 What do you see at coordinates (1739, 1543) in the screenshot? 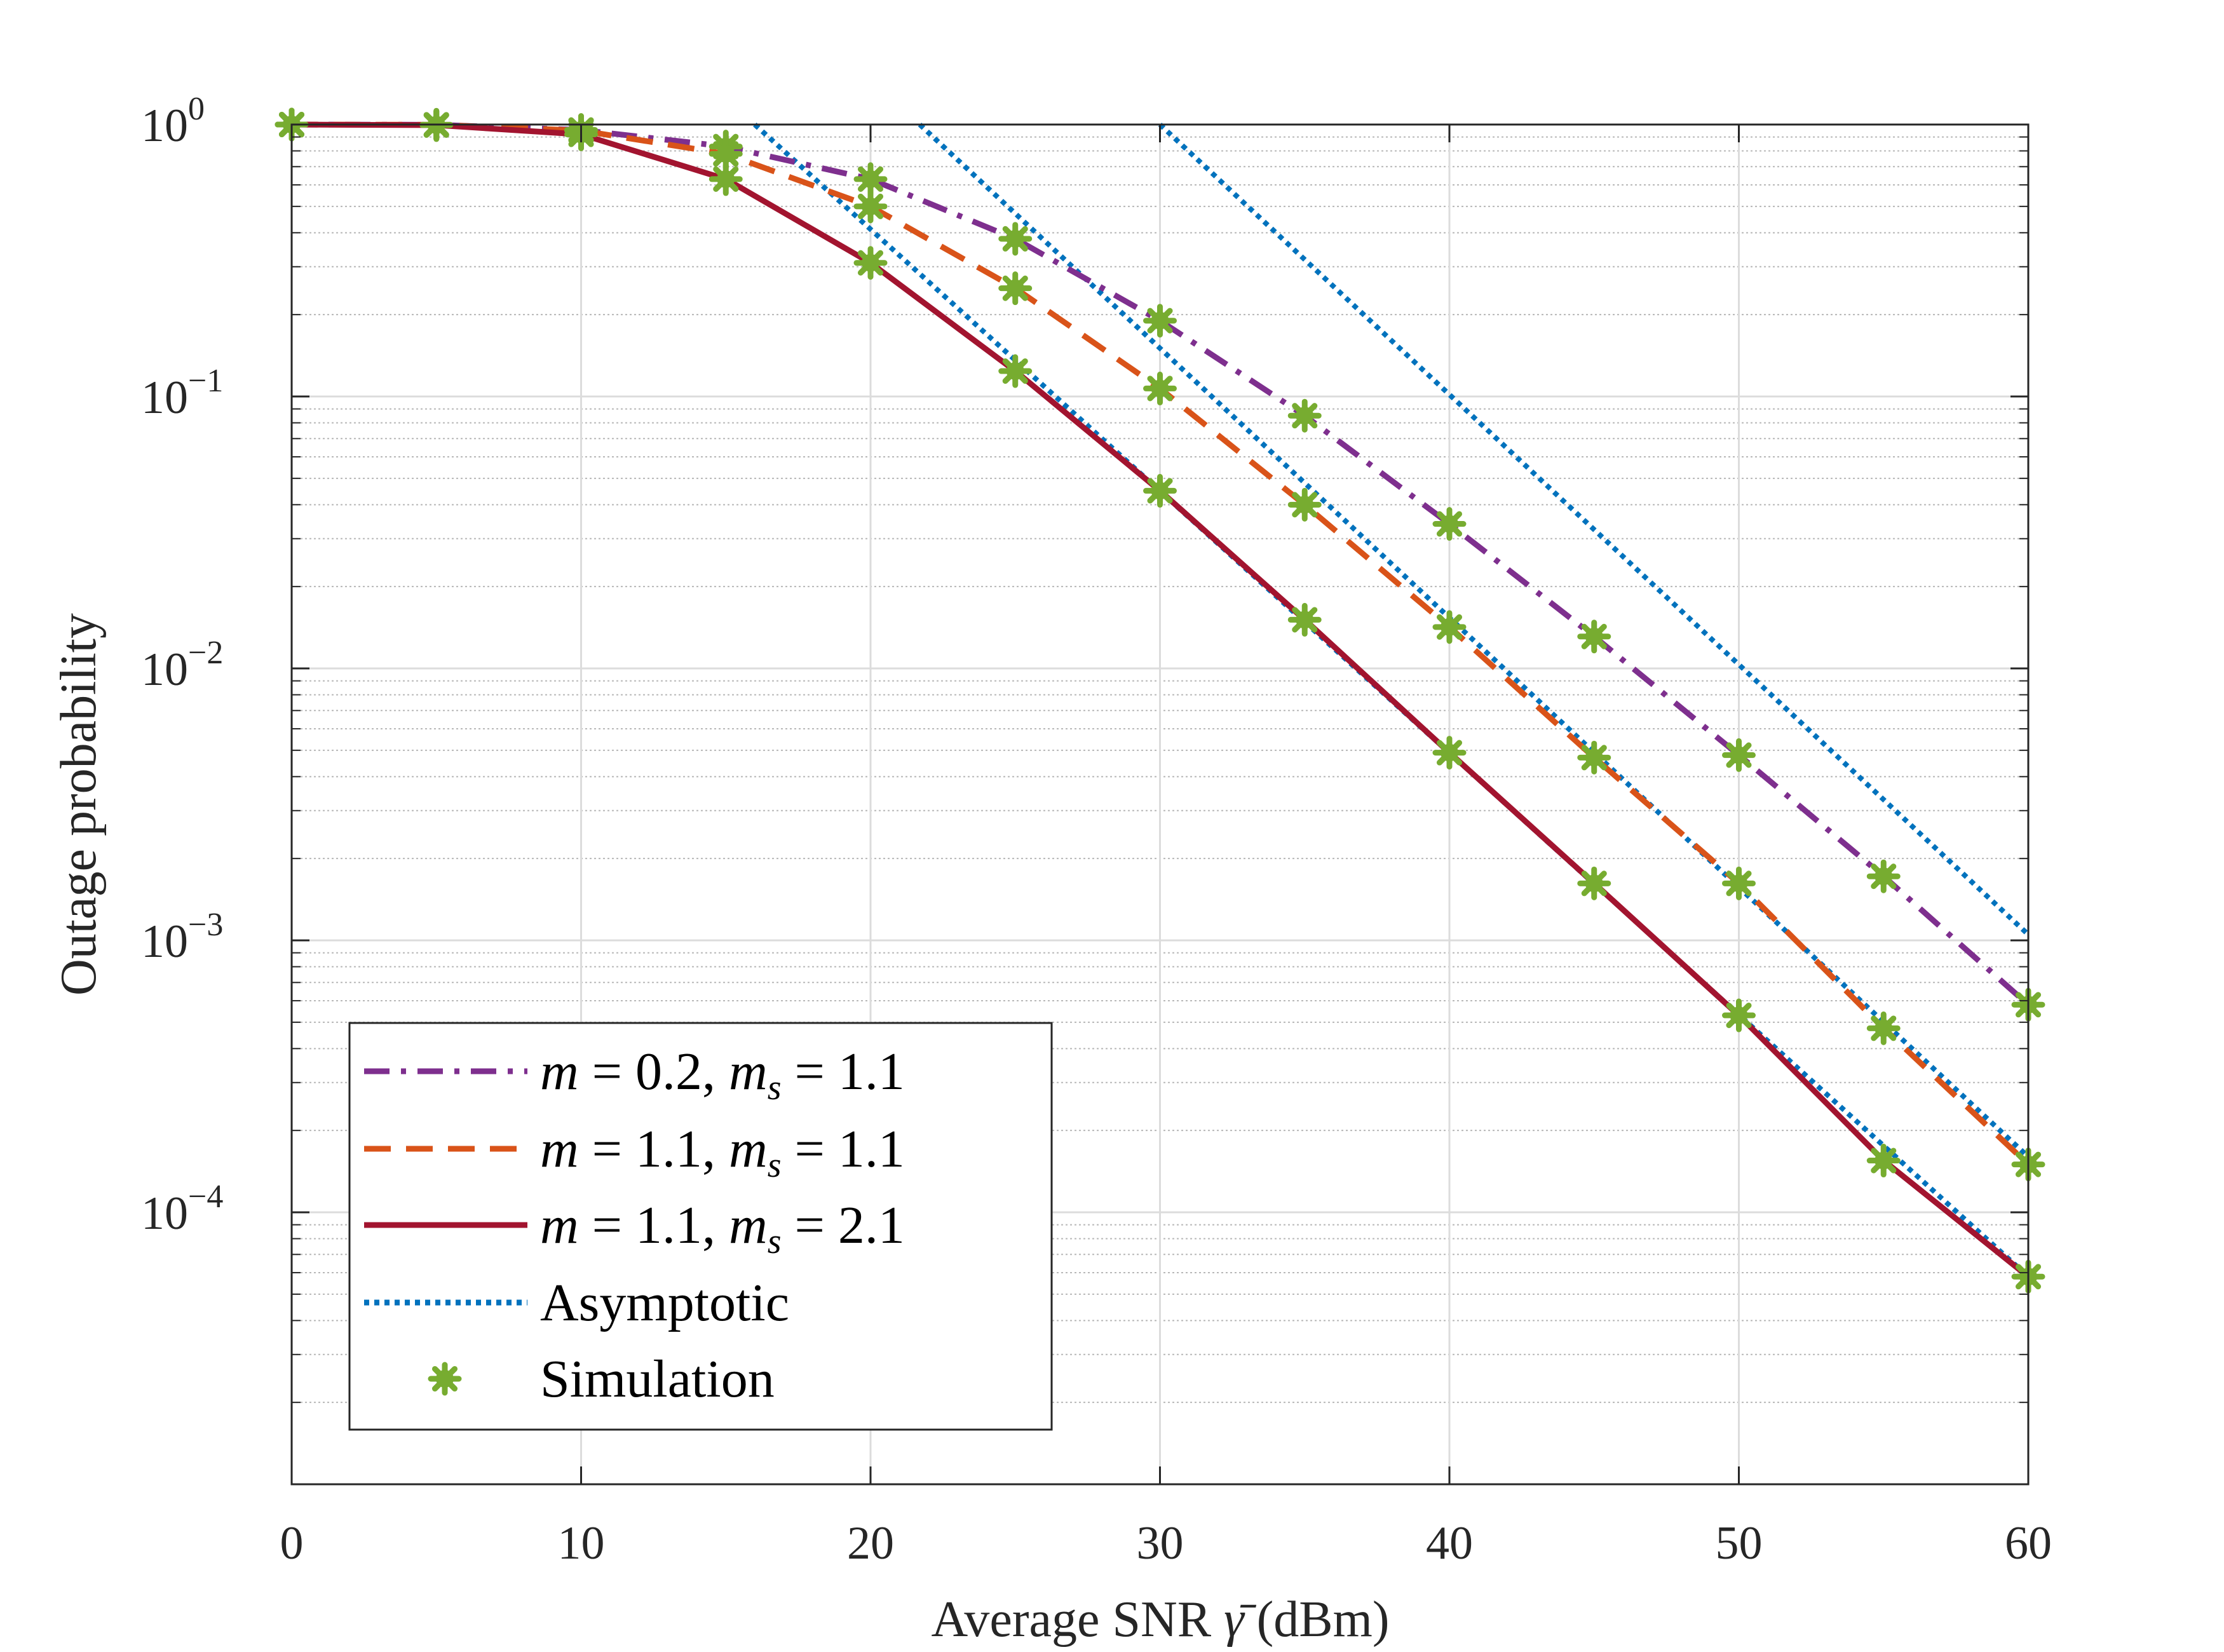
I see `x-tick-label: 50` at bounding box center [1739, 1543].